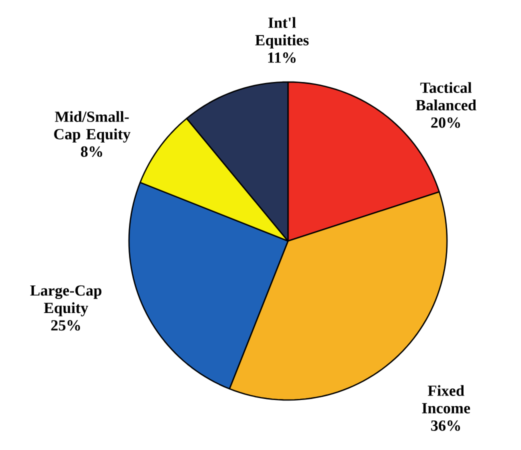 The width and height of the screenshot is (521, 450). I want to click on data-label: 36%, so click(445, 425).